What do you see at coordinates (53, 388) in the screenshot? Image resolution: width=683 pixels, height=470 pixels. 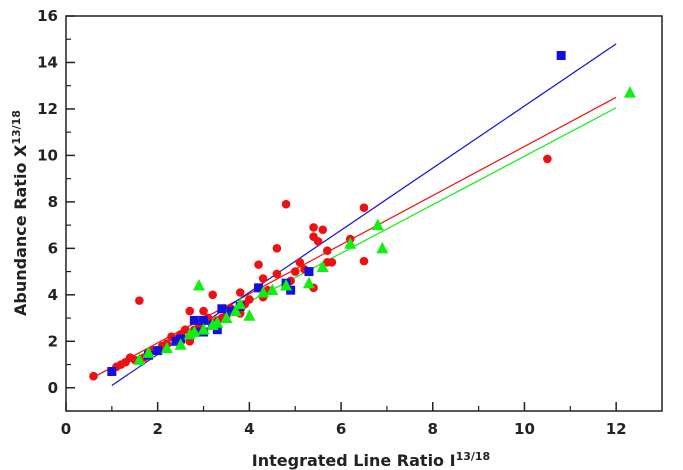 I see `y-tick-label: 0` at bounding box center [53, 388].